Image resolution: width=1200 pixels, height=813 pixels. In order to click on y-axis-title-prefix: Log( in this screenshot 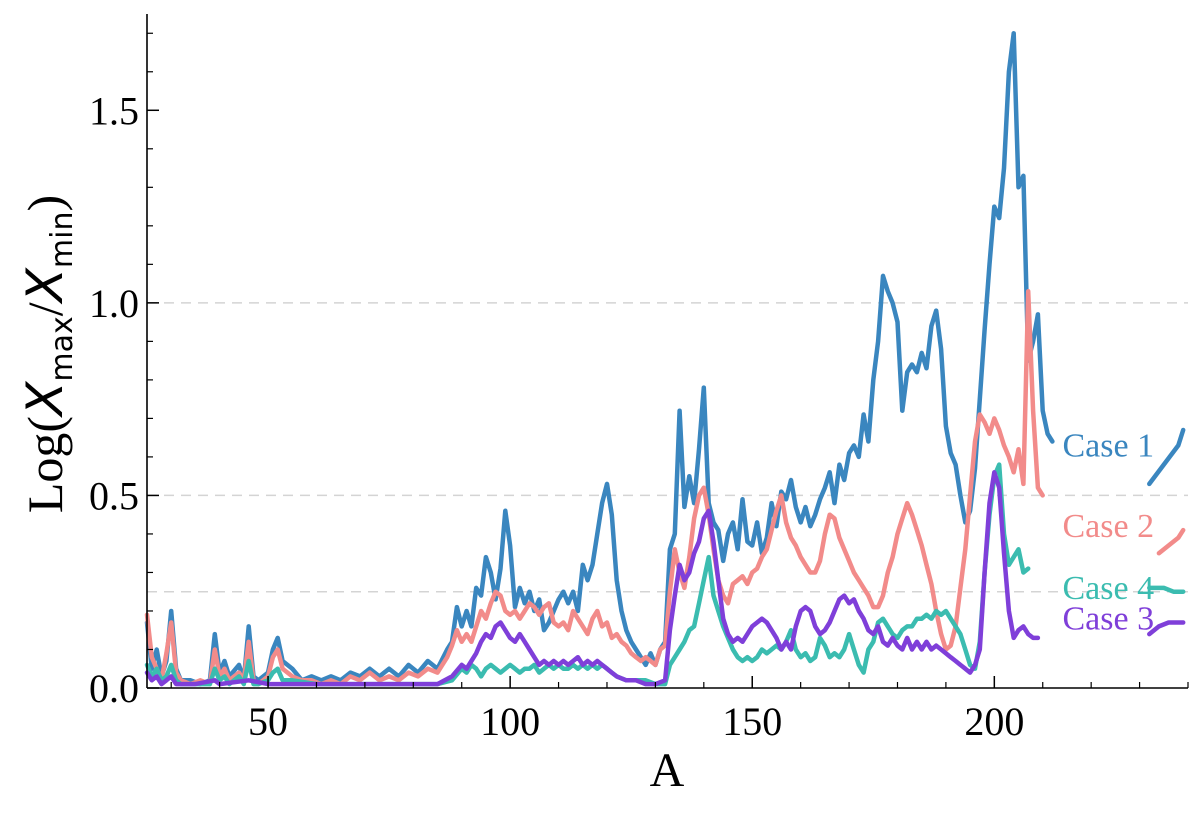, I will do `click(45, 464)`.